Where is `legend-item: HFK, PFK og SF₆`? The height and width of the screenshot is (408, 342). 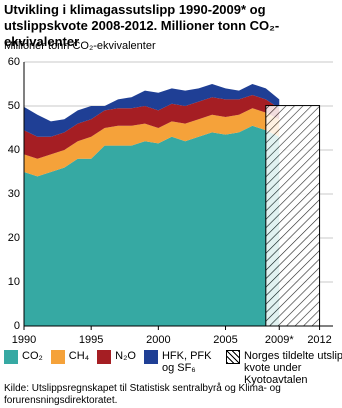 legend-item: HFK, PFK og SF₆ is located at coordinates (180, 368).